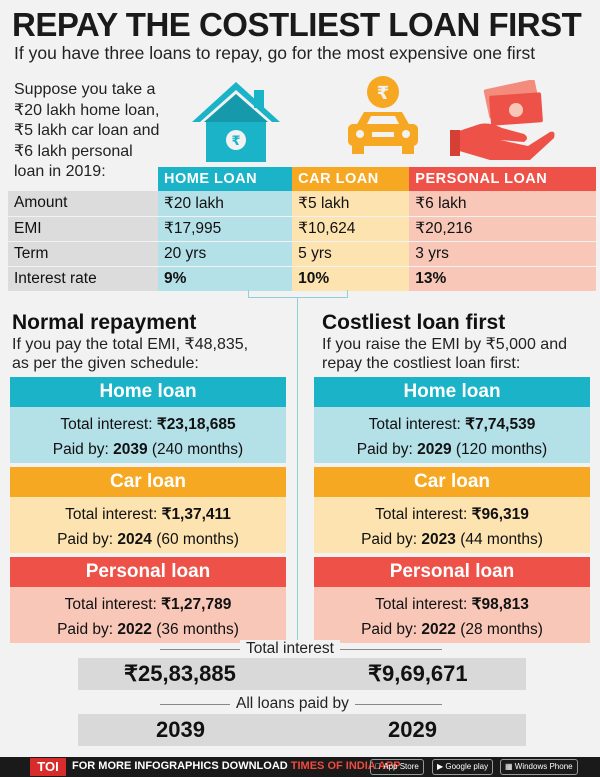 This screenshot has height=777, width=600. What do you see at coordinates (502, 120) in the screenshot?
I see `hand-money-icon` at bounding box center [502, 120].